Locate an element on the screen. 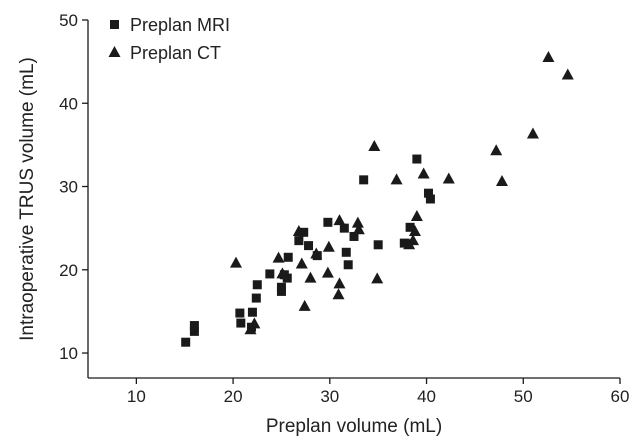 The width and height of the screenshot is (640, 441). y-tick-label: 10 is located at coordinates (68, 353).